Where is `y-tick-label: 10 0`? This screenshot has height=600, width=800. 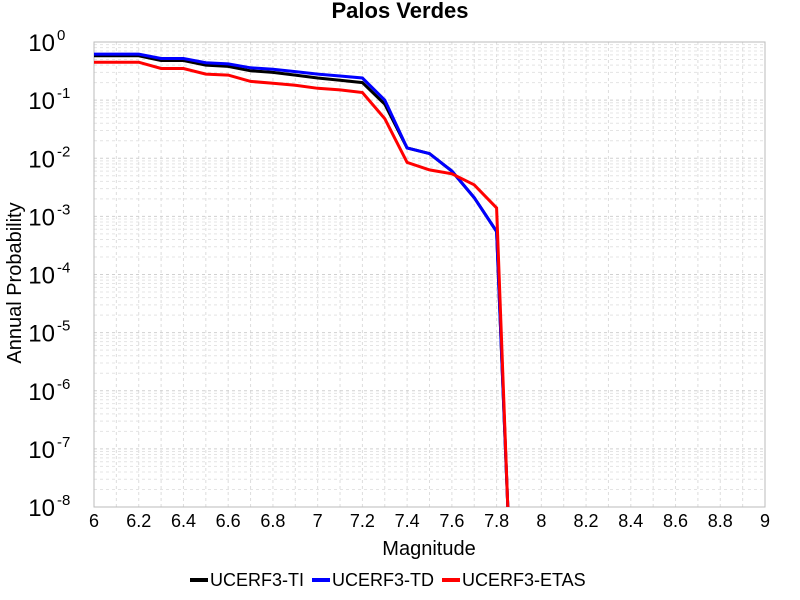
y-tick-label: 10 0 is located at coordinates (46, 42).